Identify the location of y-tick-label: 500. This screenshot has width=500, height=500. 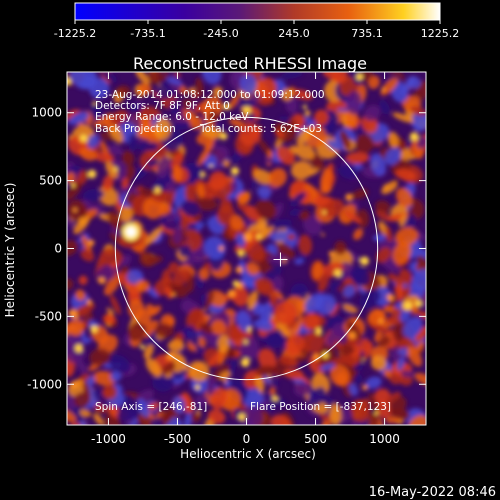
(50, 181).